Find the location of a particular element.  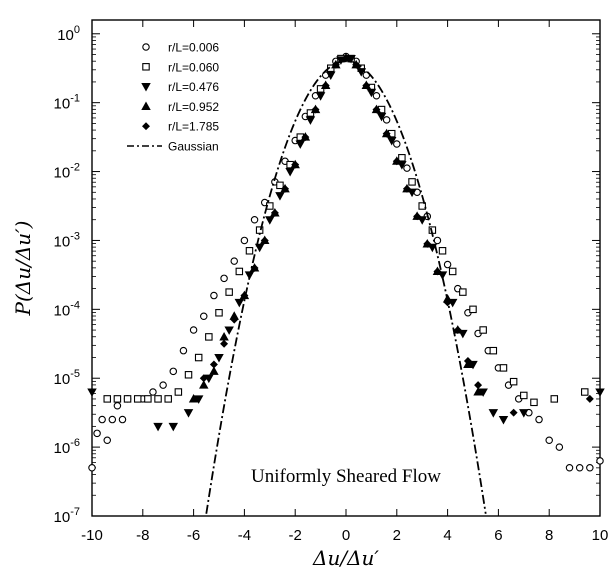

annotation-label: Uniformly Sheared Flow is located at coordinates (346, 476).